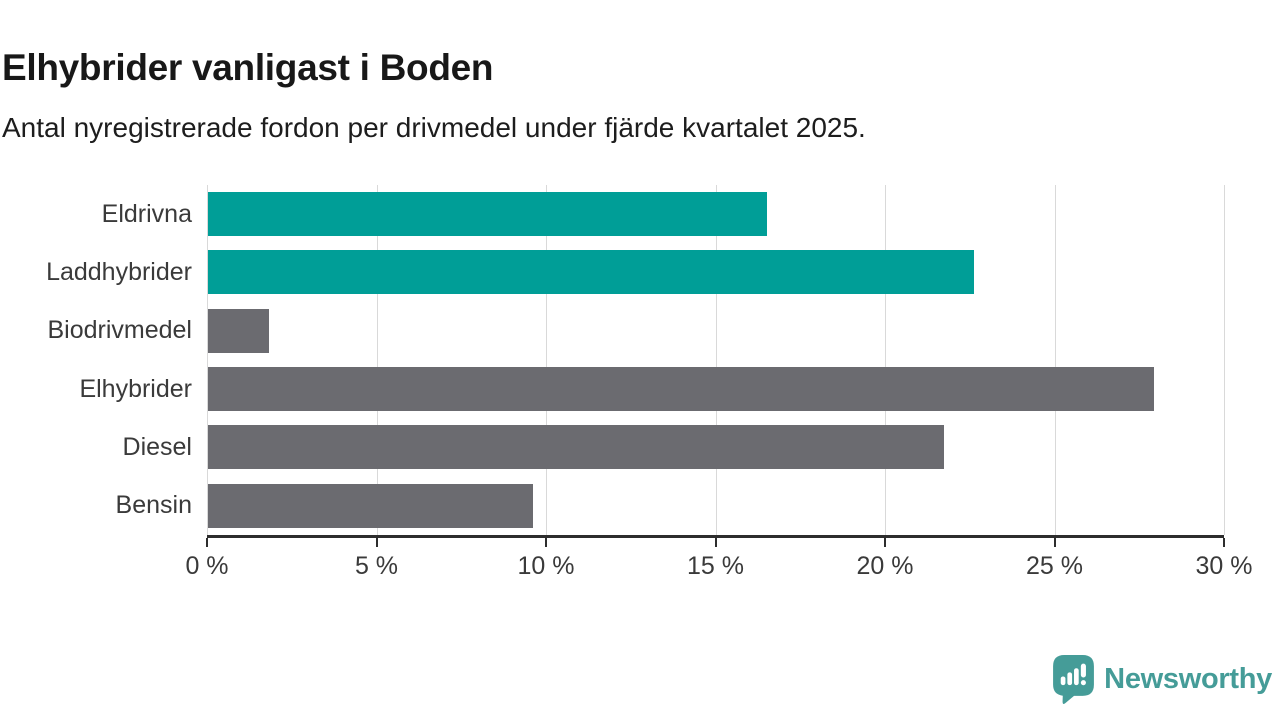 Image resolution: width=1280 pixels, height=720 pixels. I want to click on chart-row: Diesel, so click(612, 447).